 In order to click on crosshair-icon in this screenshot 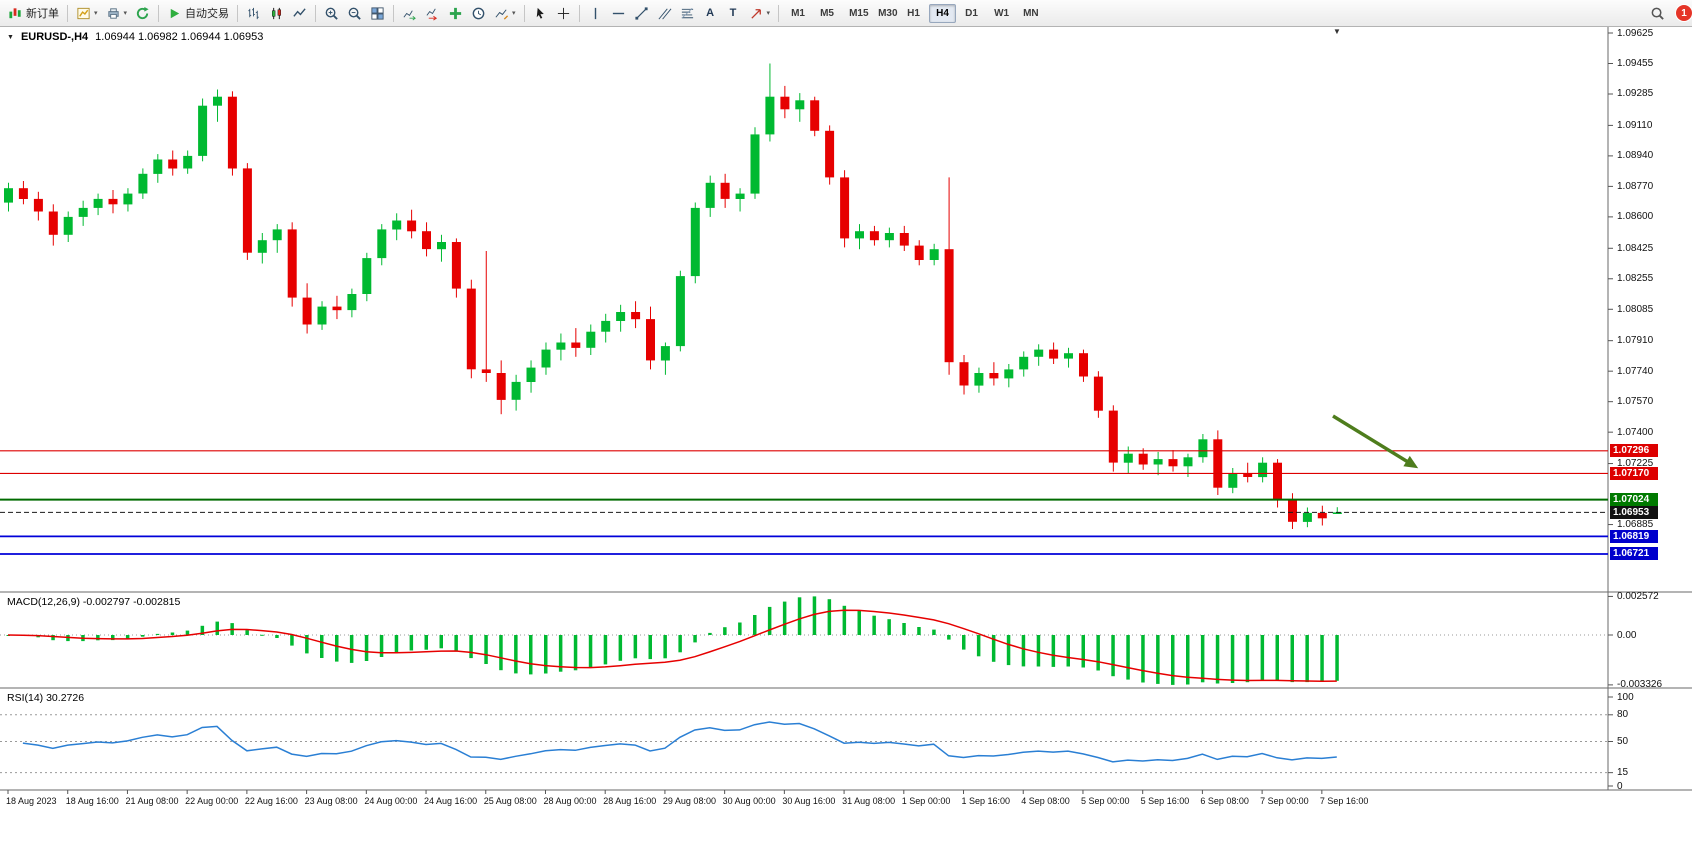, I will do `click(563, 13)`.